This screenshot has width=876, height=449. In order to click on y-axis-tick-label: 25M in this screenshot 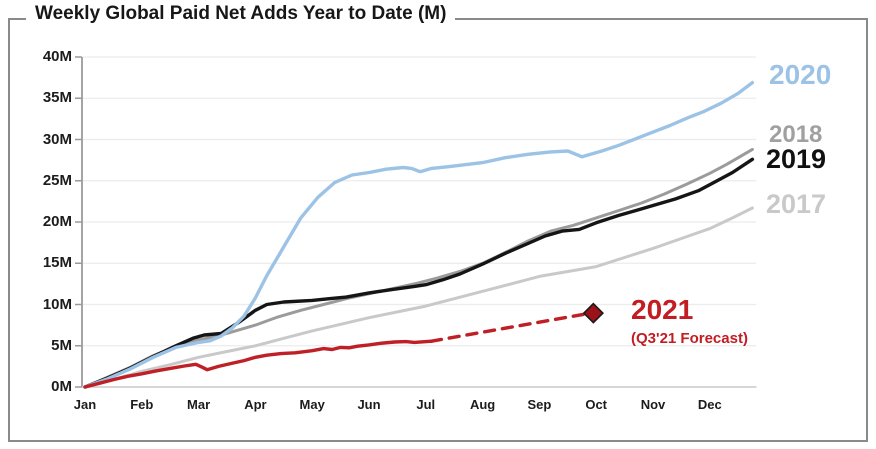, I will do `click(57, 180)`.